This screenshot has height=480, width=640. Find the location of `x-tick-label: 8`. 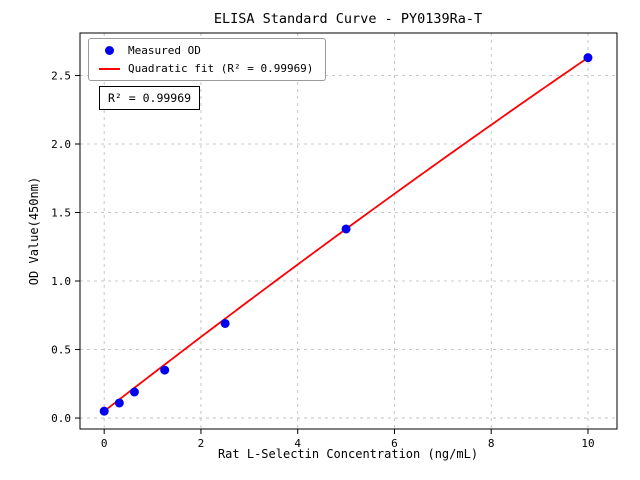

x-tick-label: 8 is located at coordinates (491, 443).